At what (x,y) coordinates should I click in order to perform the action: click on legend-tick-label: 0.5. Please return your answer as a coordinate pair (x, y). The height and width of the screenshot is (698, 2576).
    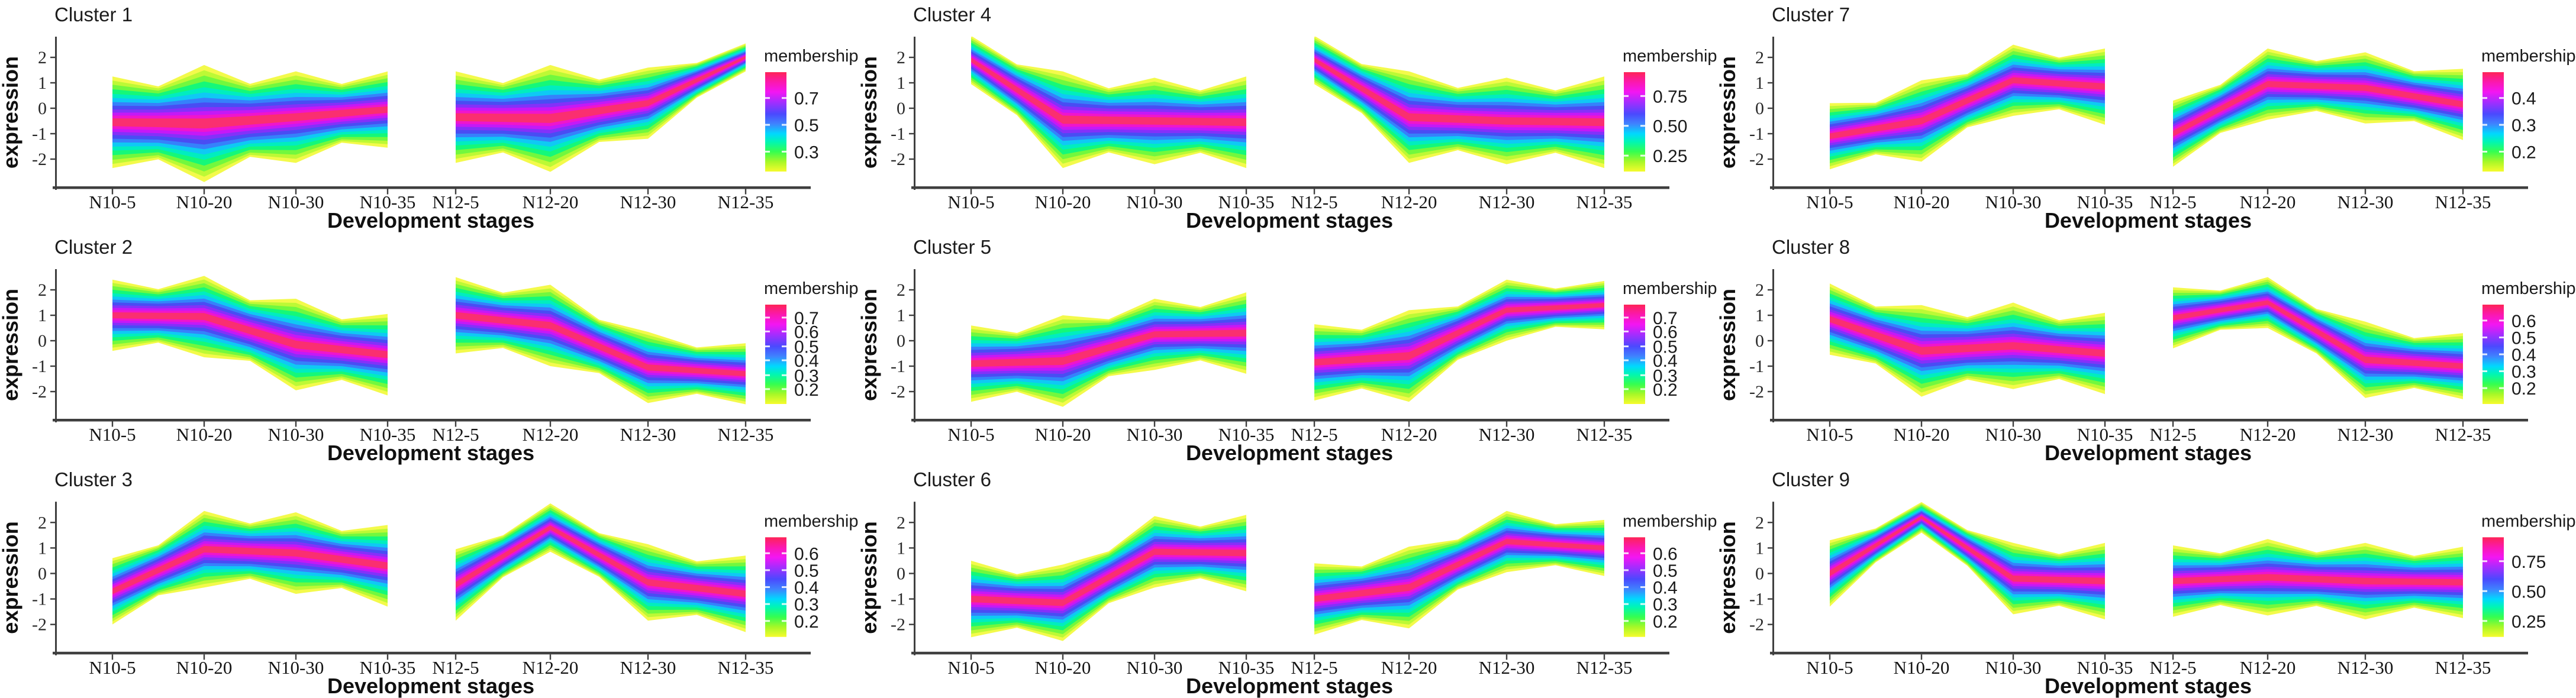
    Looking at the image, I should click on (806, 125).